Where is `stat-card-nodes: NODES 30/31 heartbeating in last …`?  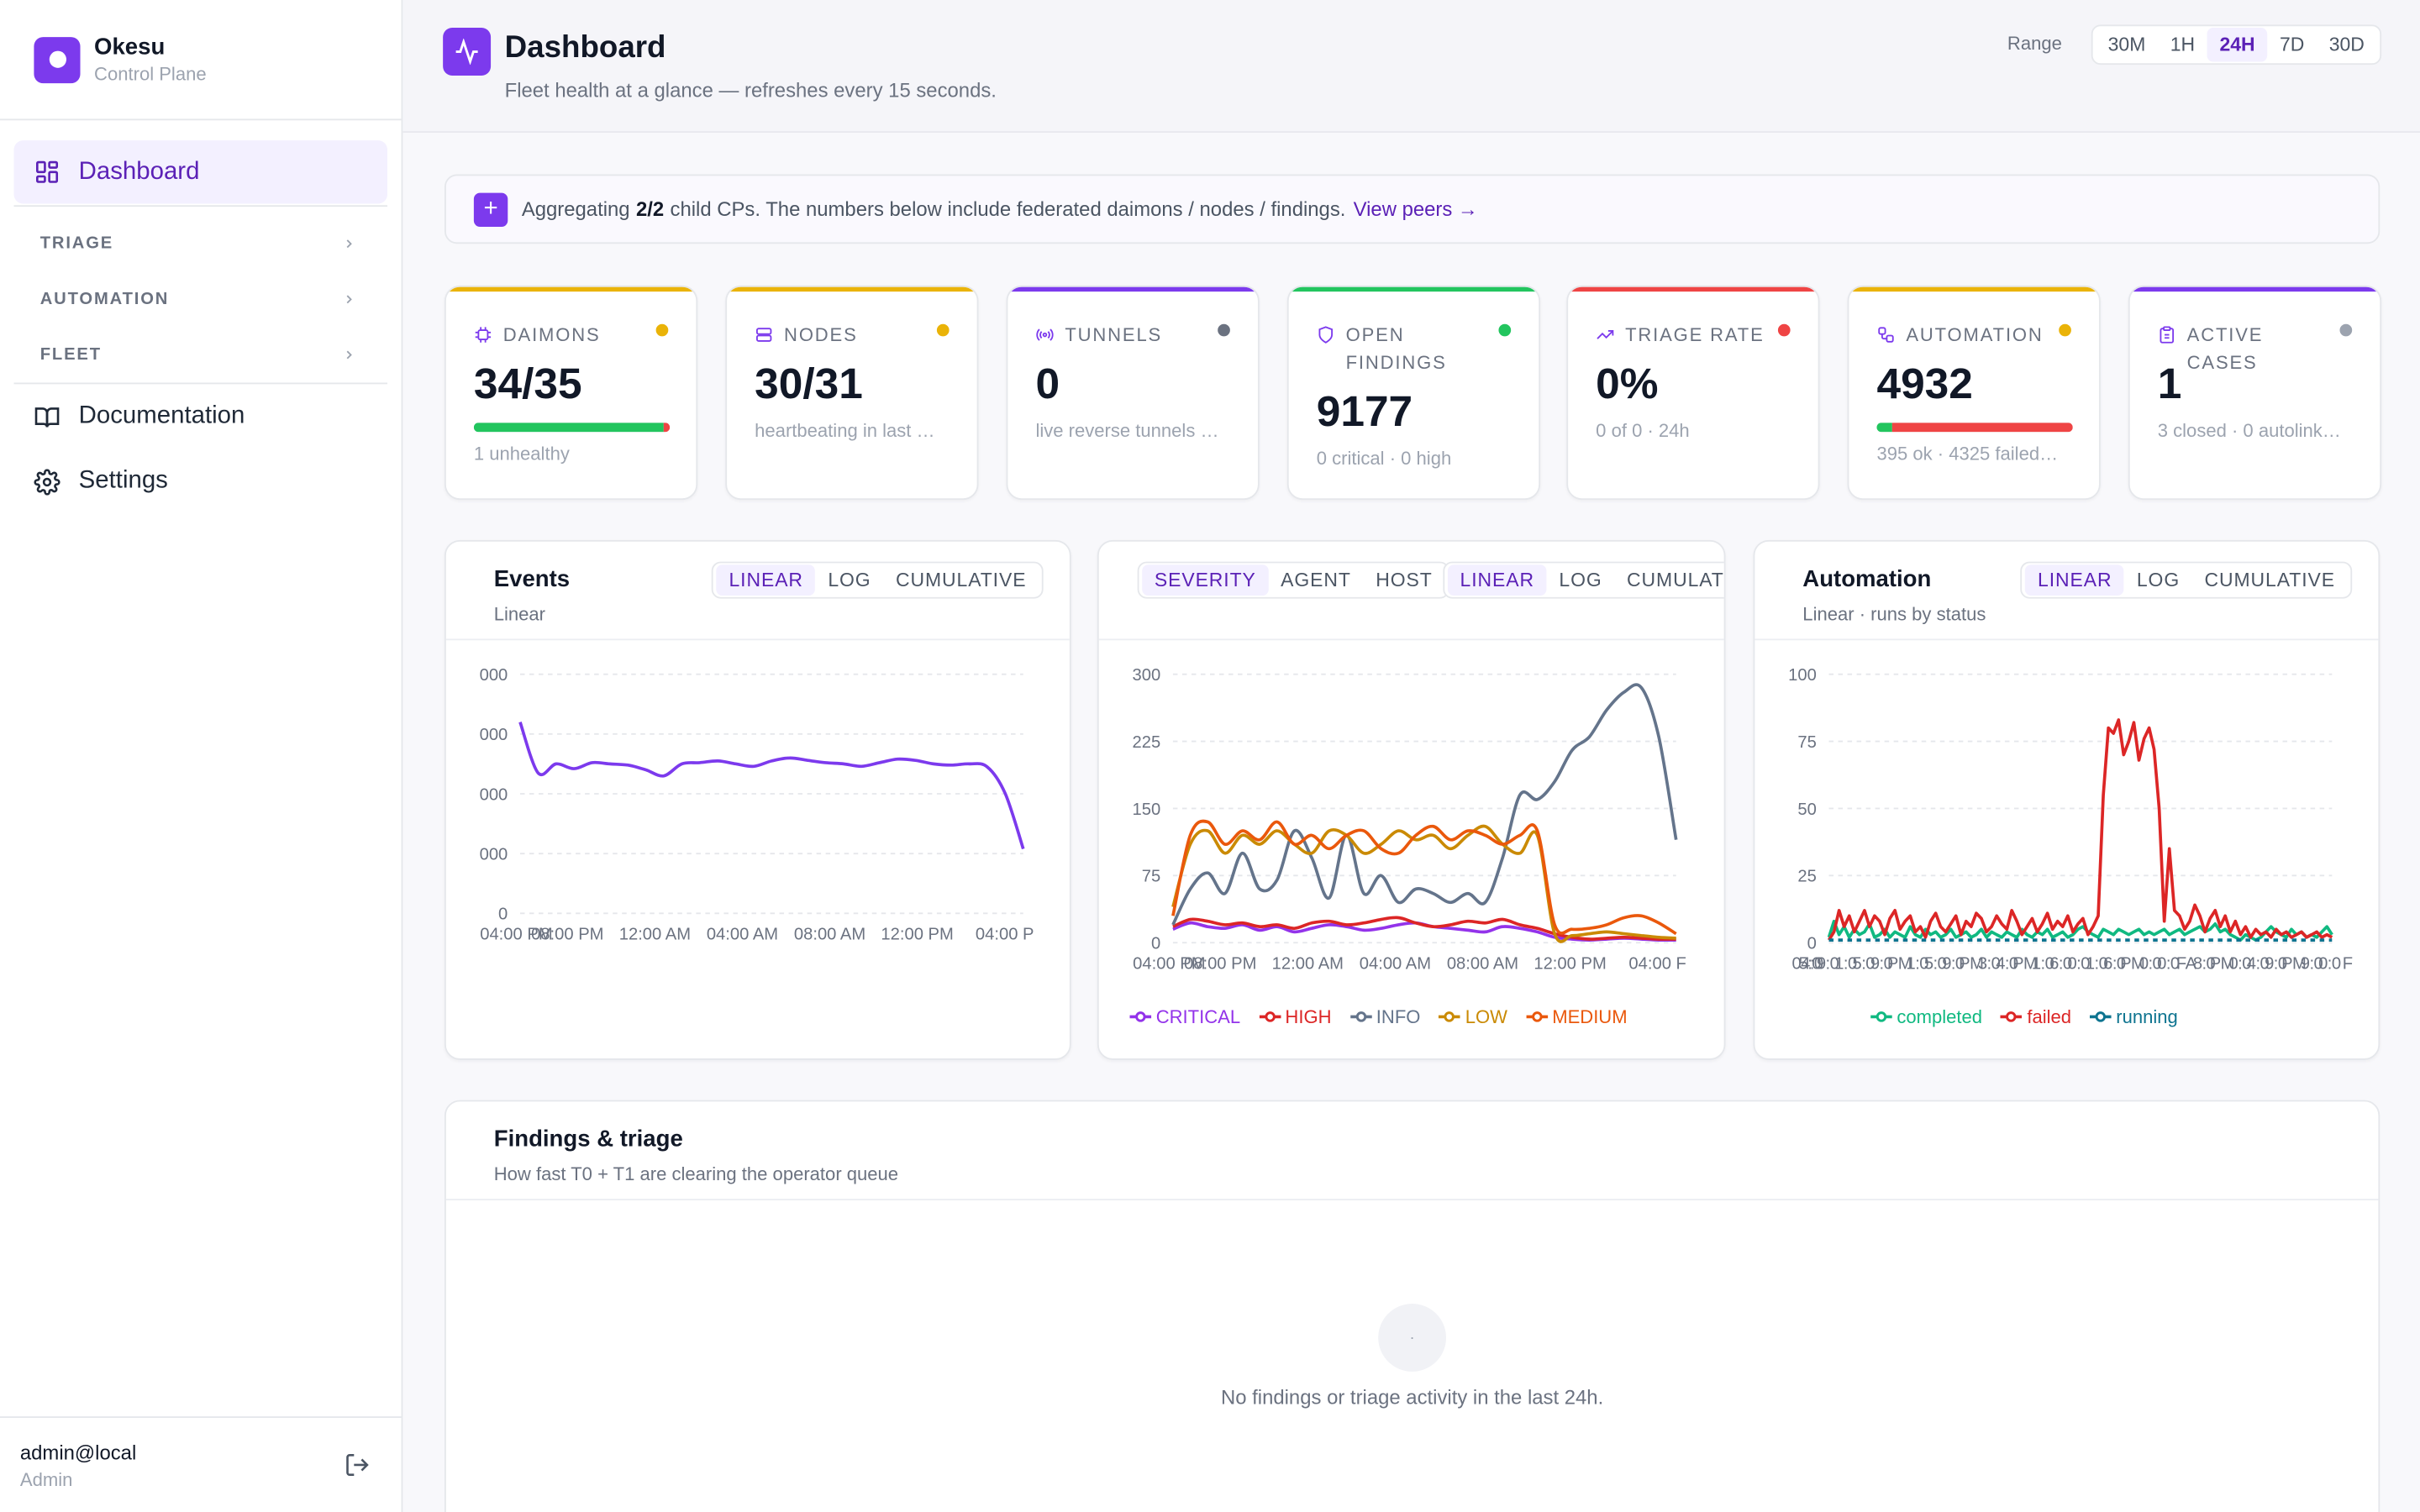 stat-card-nodes: NODES 30/31 heartbeating in last … is located at coordinates (852, 393).